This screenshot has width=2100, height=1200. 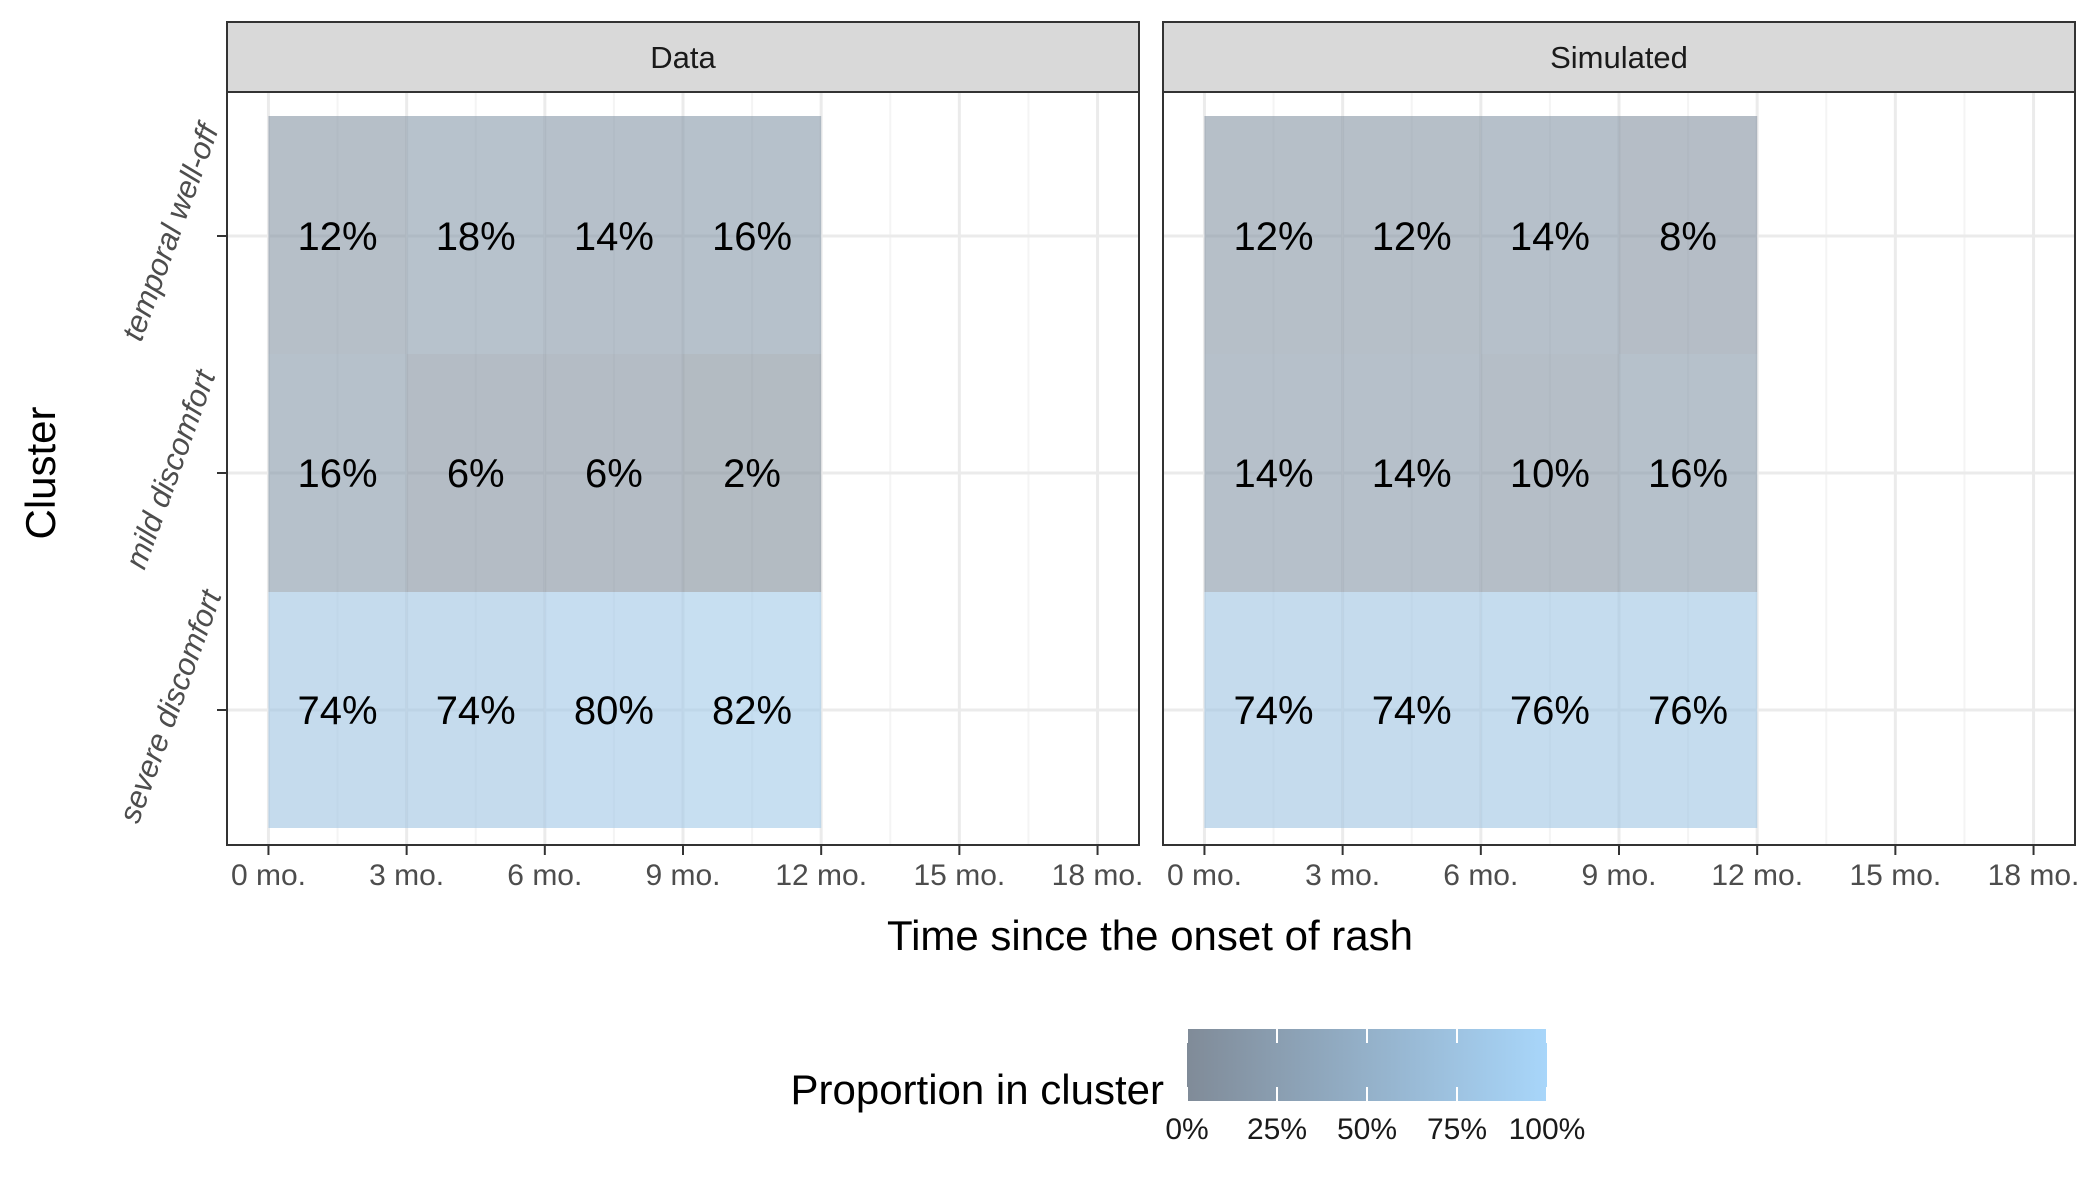 I want to click on x-axis-title: Time since the onset of rash, so click(x=1150, y=935).